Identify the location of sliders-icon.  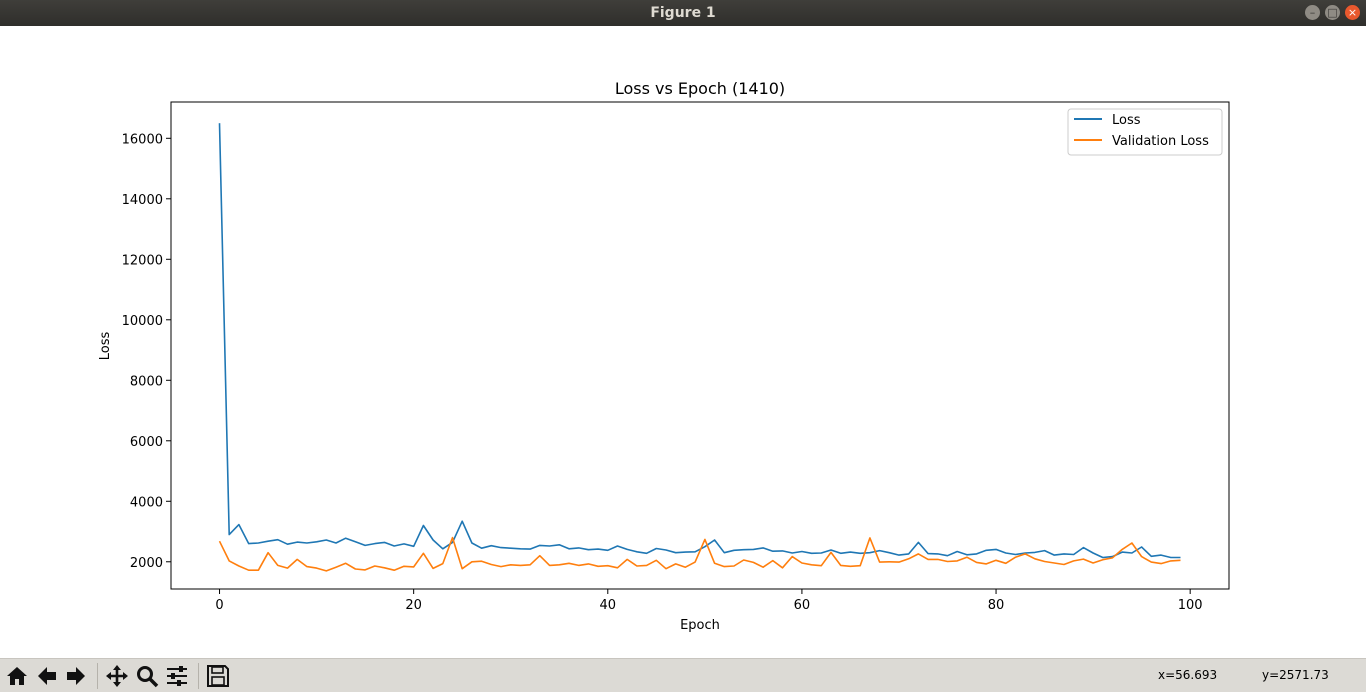
(177, 676).